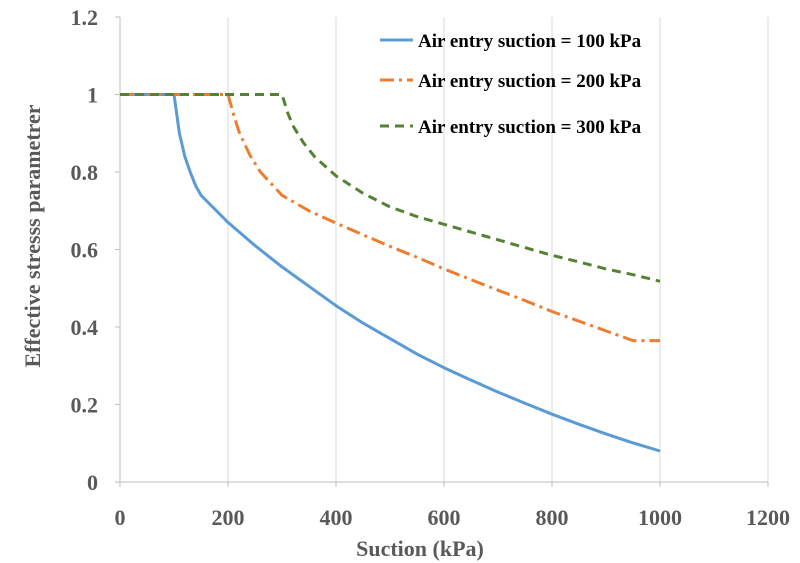 The width and height of the screenshot is (800, 563). What do you see at coordinates (530, 41) in the screenshot?
I see `legend-label-1: Air entry suction = 100 kPa` at bounding box center [530, 41].